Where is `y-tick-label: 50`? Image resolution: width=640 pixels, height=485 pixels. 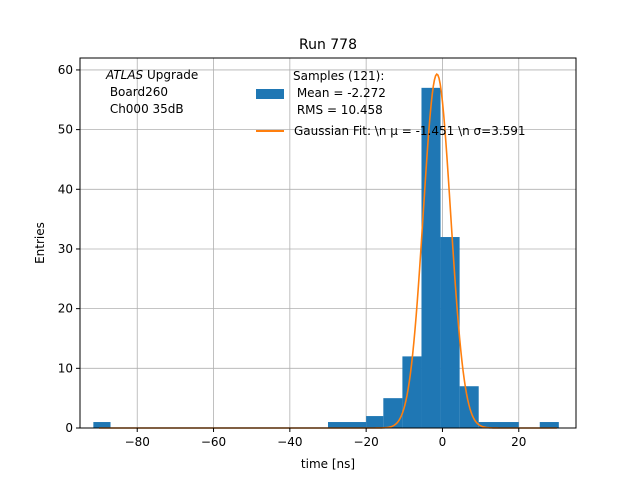
y-tick-label: 50 is located at coordinates (65, 130).